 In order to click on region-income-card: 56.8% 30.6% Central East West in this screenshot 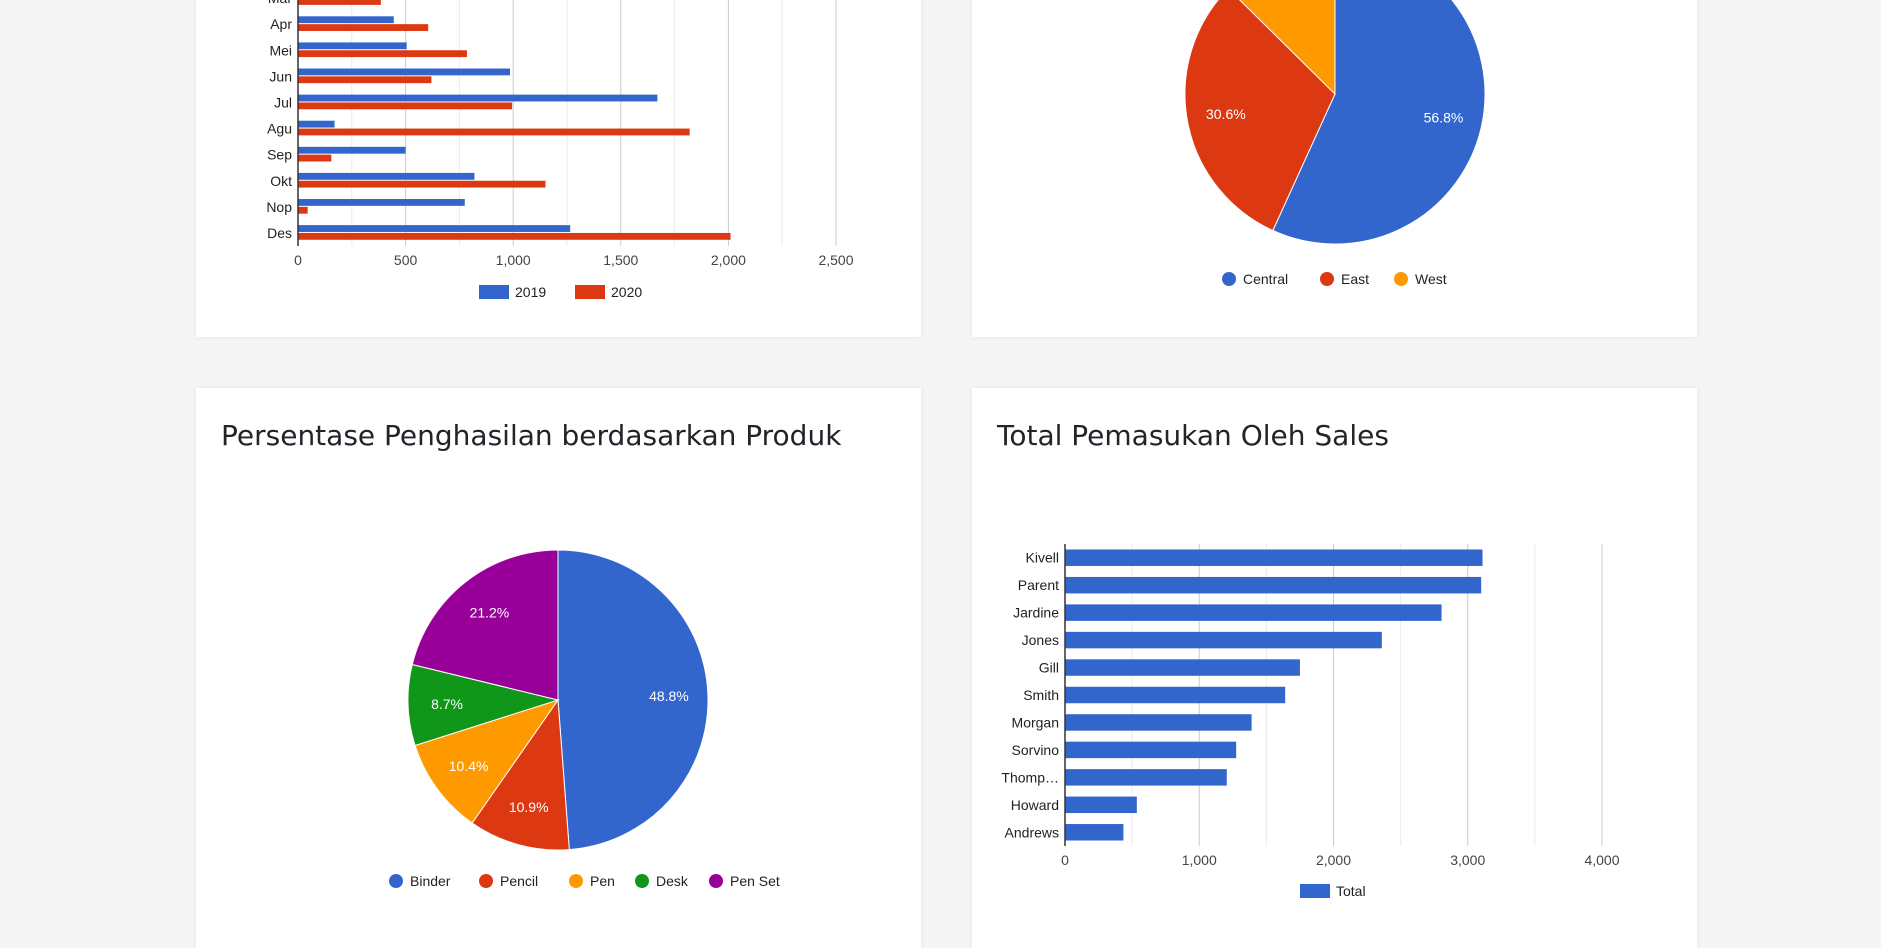, I will do `click(1334, 168)`.